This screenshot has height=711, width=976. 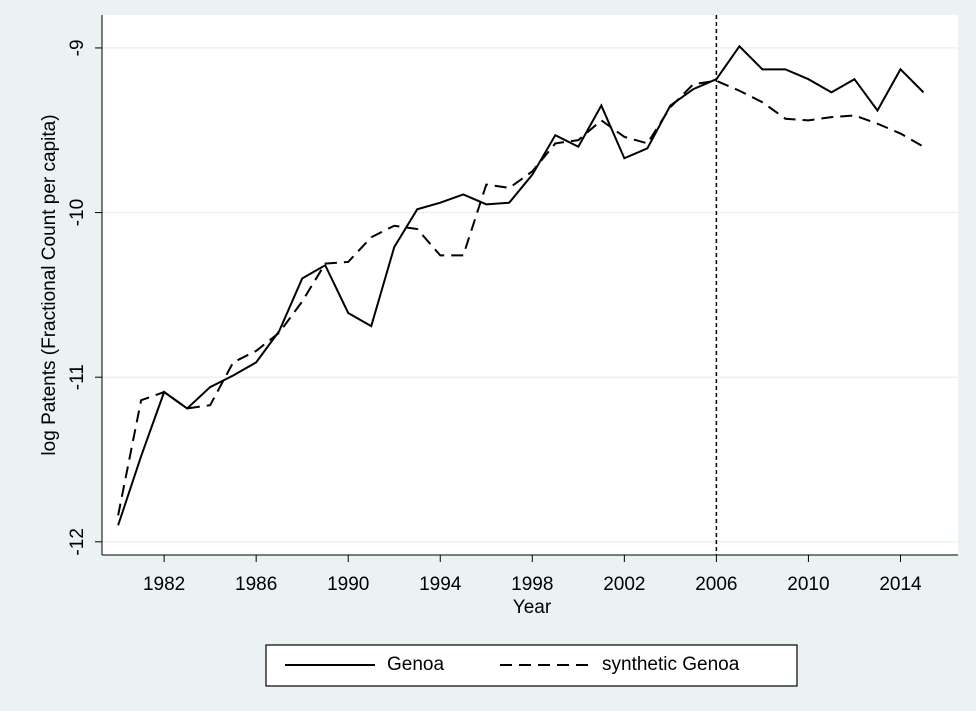 I want to click on x-tick-label: 1994, so click(x=440, y=584).